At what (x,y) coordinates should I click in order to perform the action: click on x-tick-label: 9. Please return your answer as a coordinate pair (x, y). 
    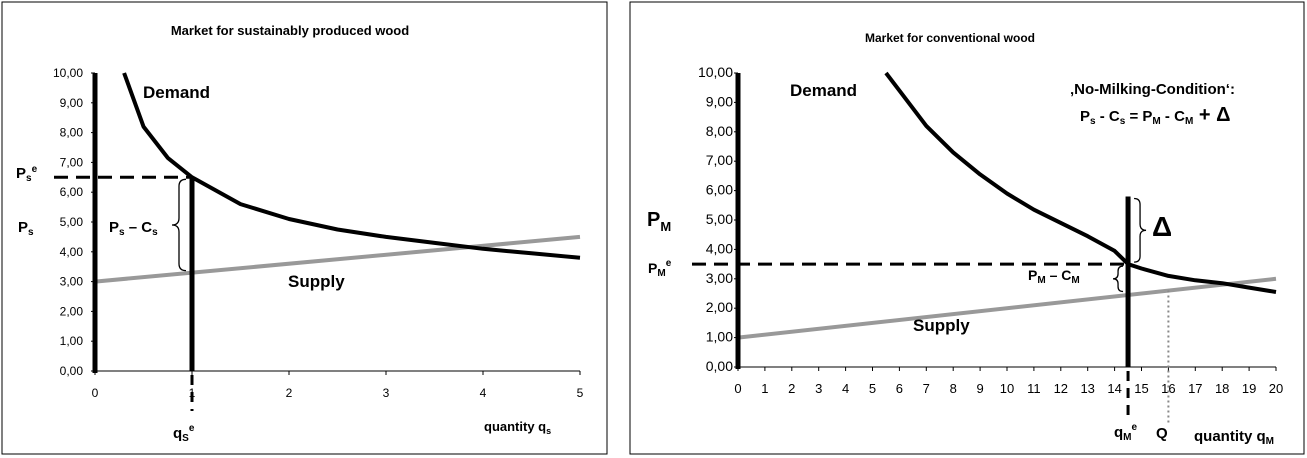
    Looking at the image, I should click on (979, 388).